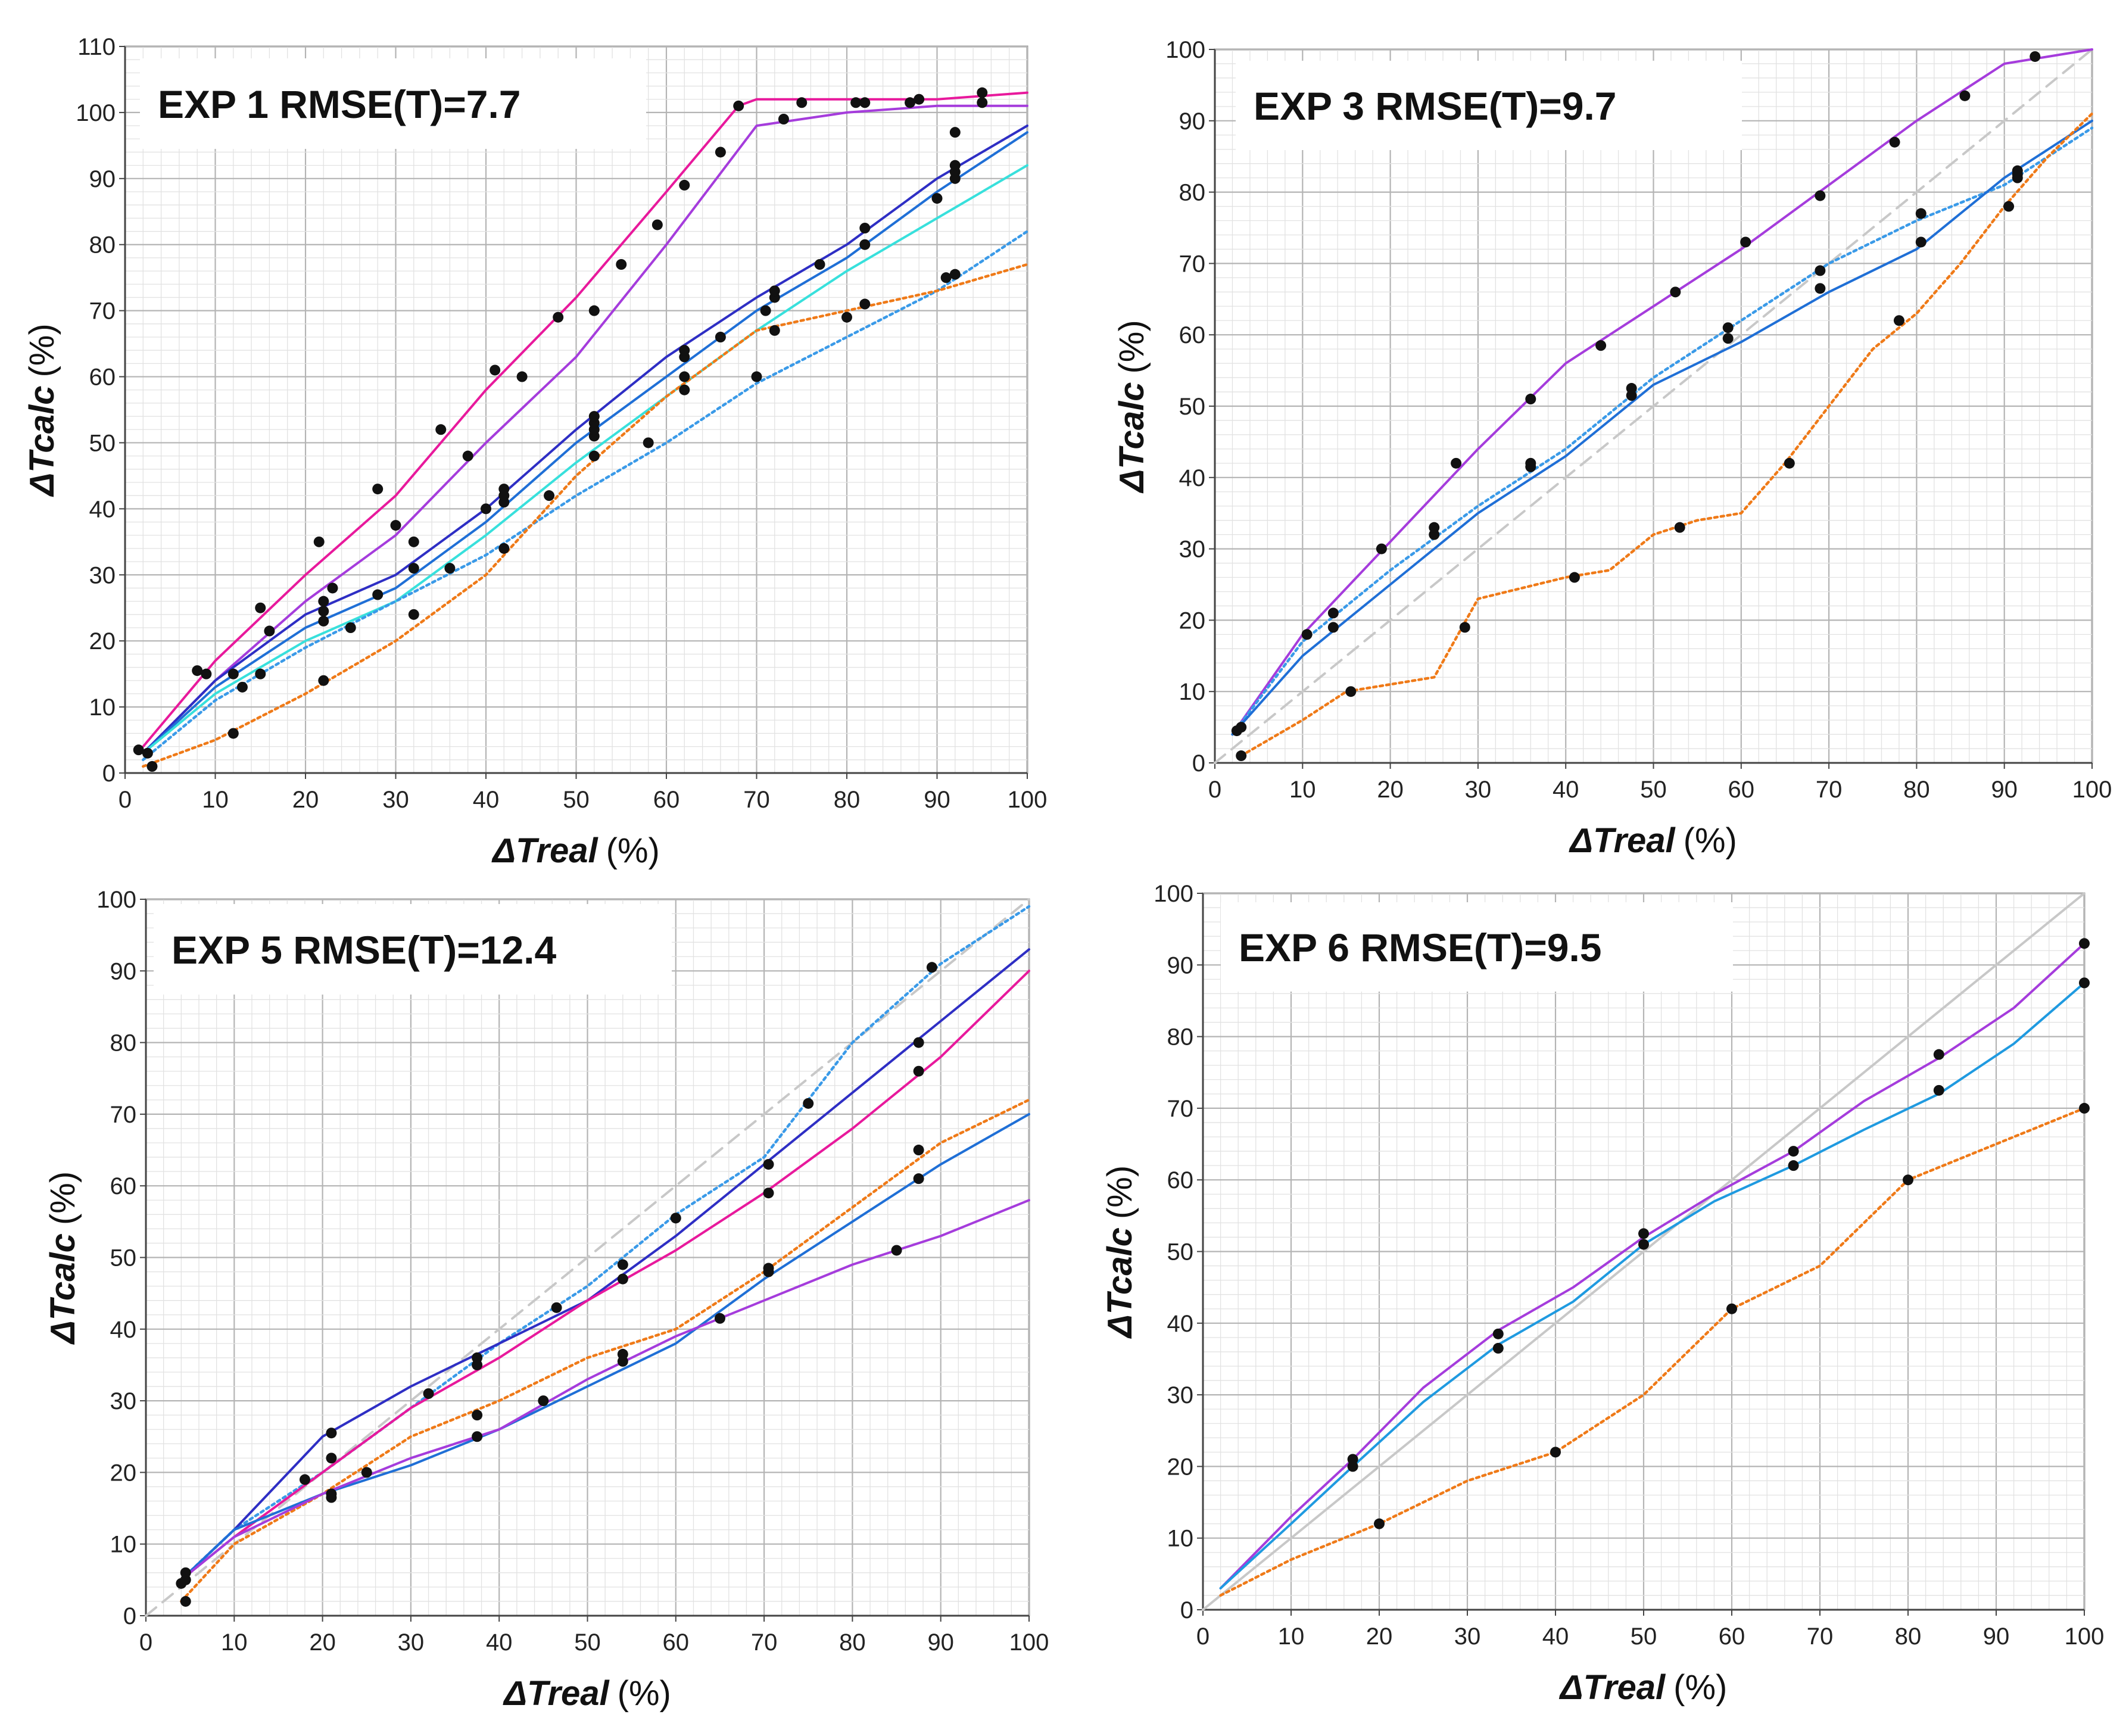 The width and height of the screenshot is (2126, 1736). What do you see at coordinates (102, 377) in the screenshot?
I see `y-tick-label: 60` at bounding box center [102, 377].